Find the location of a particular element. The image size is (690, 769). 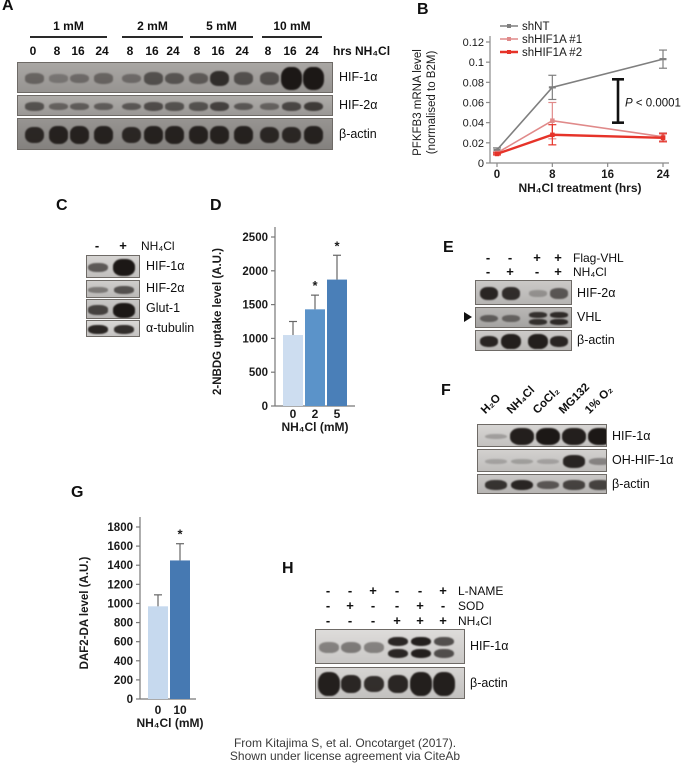

svg-text: NH₄Cl treatment (hrs) is located at coordinates (579, 188).